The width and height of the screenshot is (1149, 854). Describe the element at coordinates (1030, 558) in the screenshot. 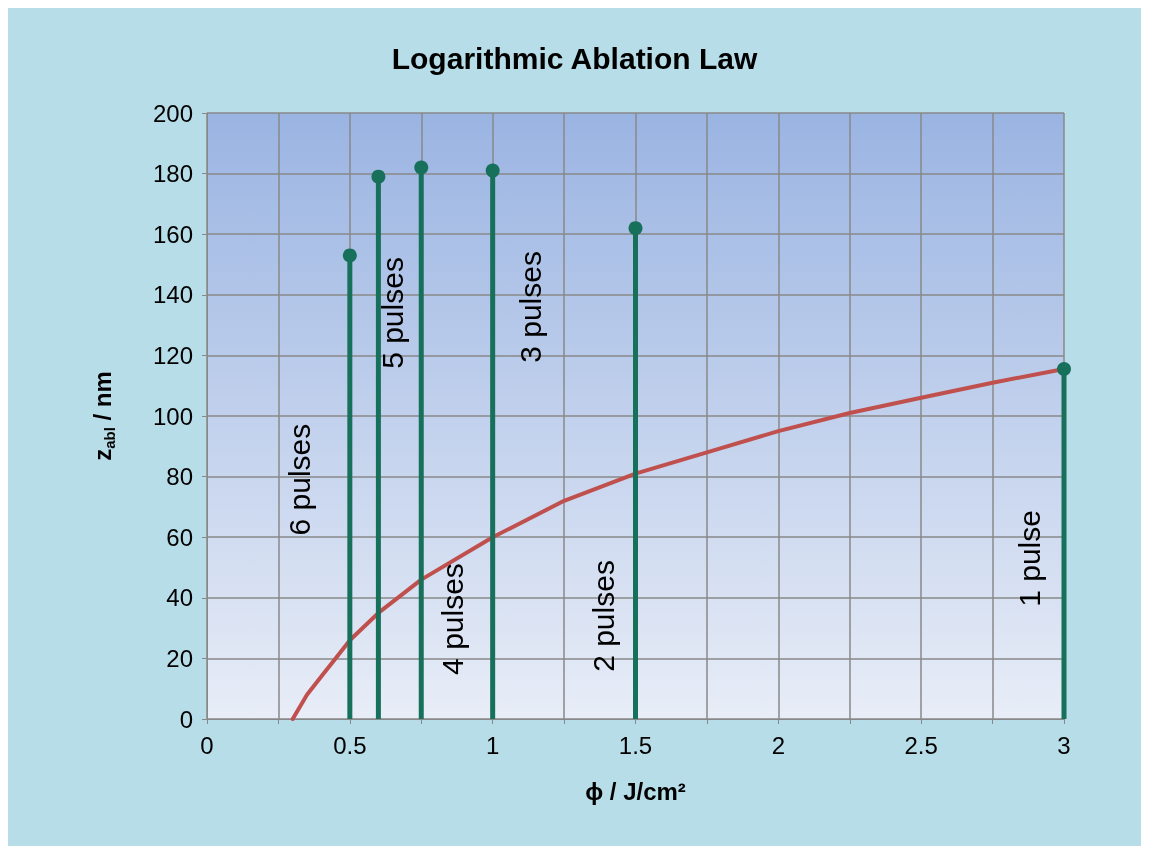

I see `annotation: 1 pulse` at that location.